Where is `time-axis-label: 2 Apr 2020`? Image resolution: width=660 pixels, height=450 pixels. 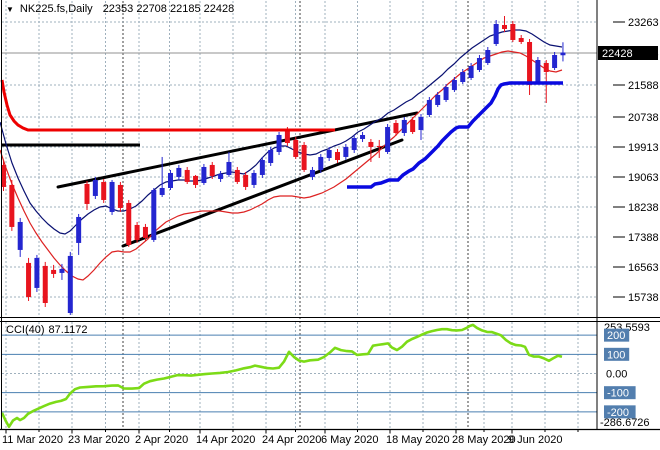
time-axis-label: 2 Apr 2020 is located at coordinates (161, 440).